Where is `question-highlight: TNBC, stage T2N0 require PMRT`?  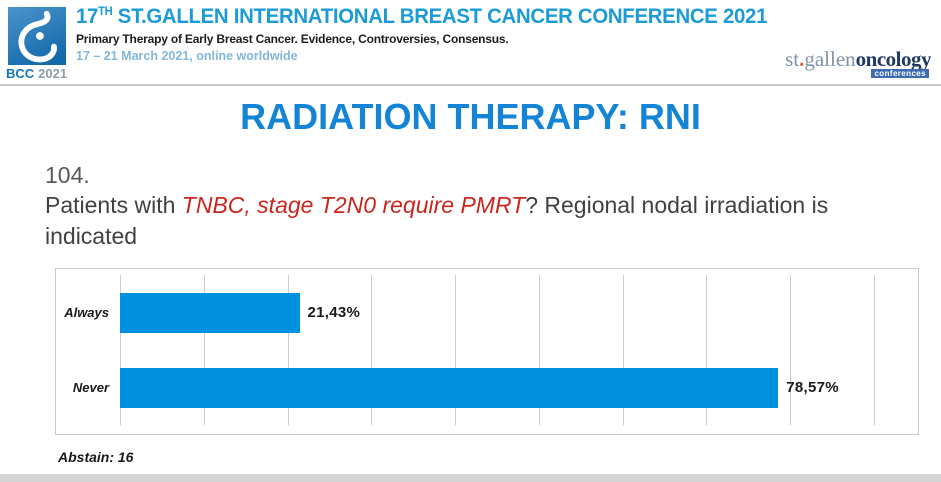 question-highlight: TNBC, stage T2N0 require PMRT is located at coordinates (353, 205).